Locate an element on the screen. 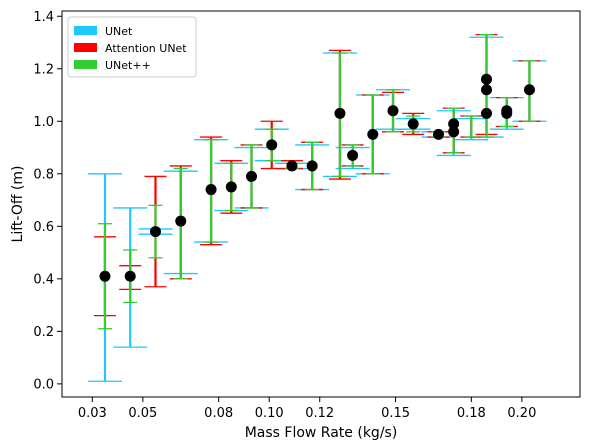 Image resolution: width=598 pixels, height=445 pixels. x-tick-label: 0.15 is located at coordinates (395, 413).